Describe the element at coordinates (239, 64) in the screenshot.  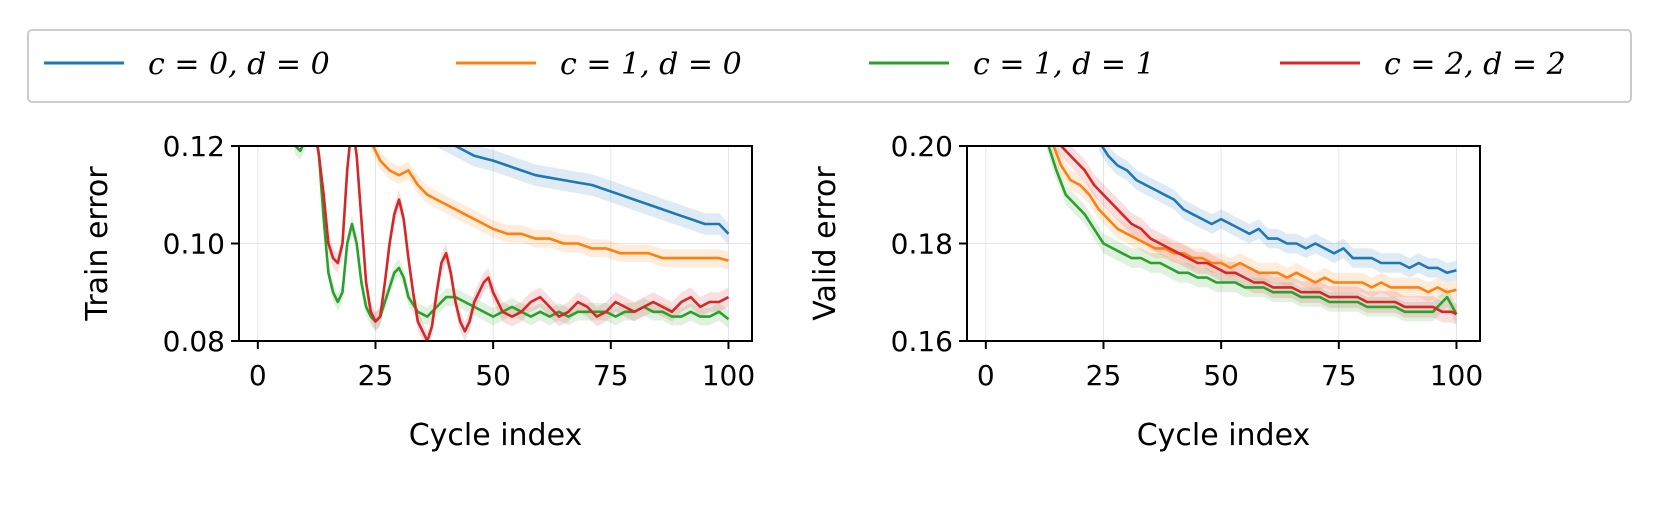
I see `legend-label: c = 0, d = 0` at that location.